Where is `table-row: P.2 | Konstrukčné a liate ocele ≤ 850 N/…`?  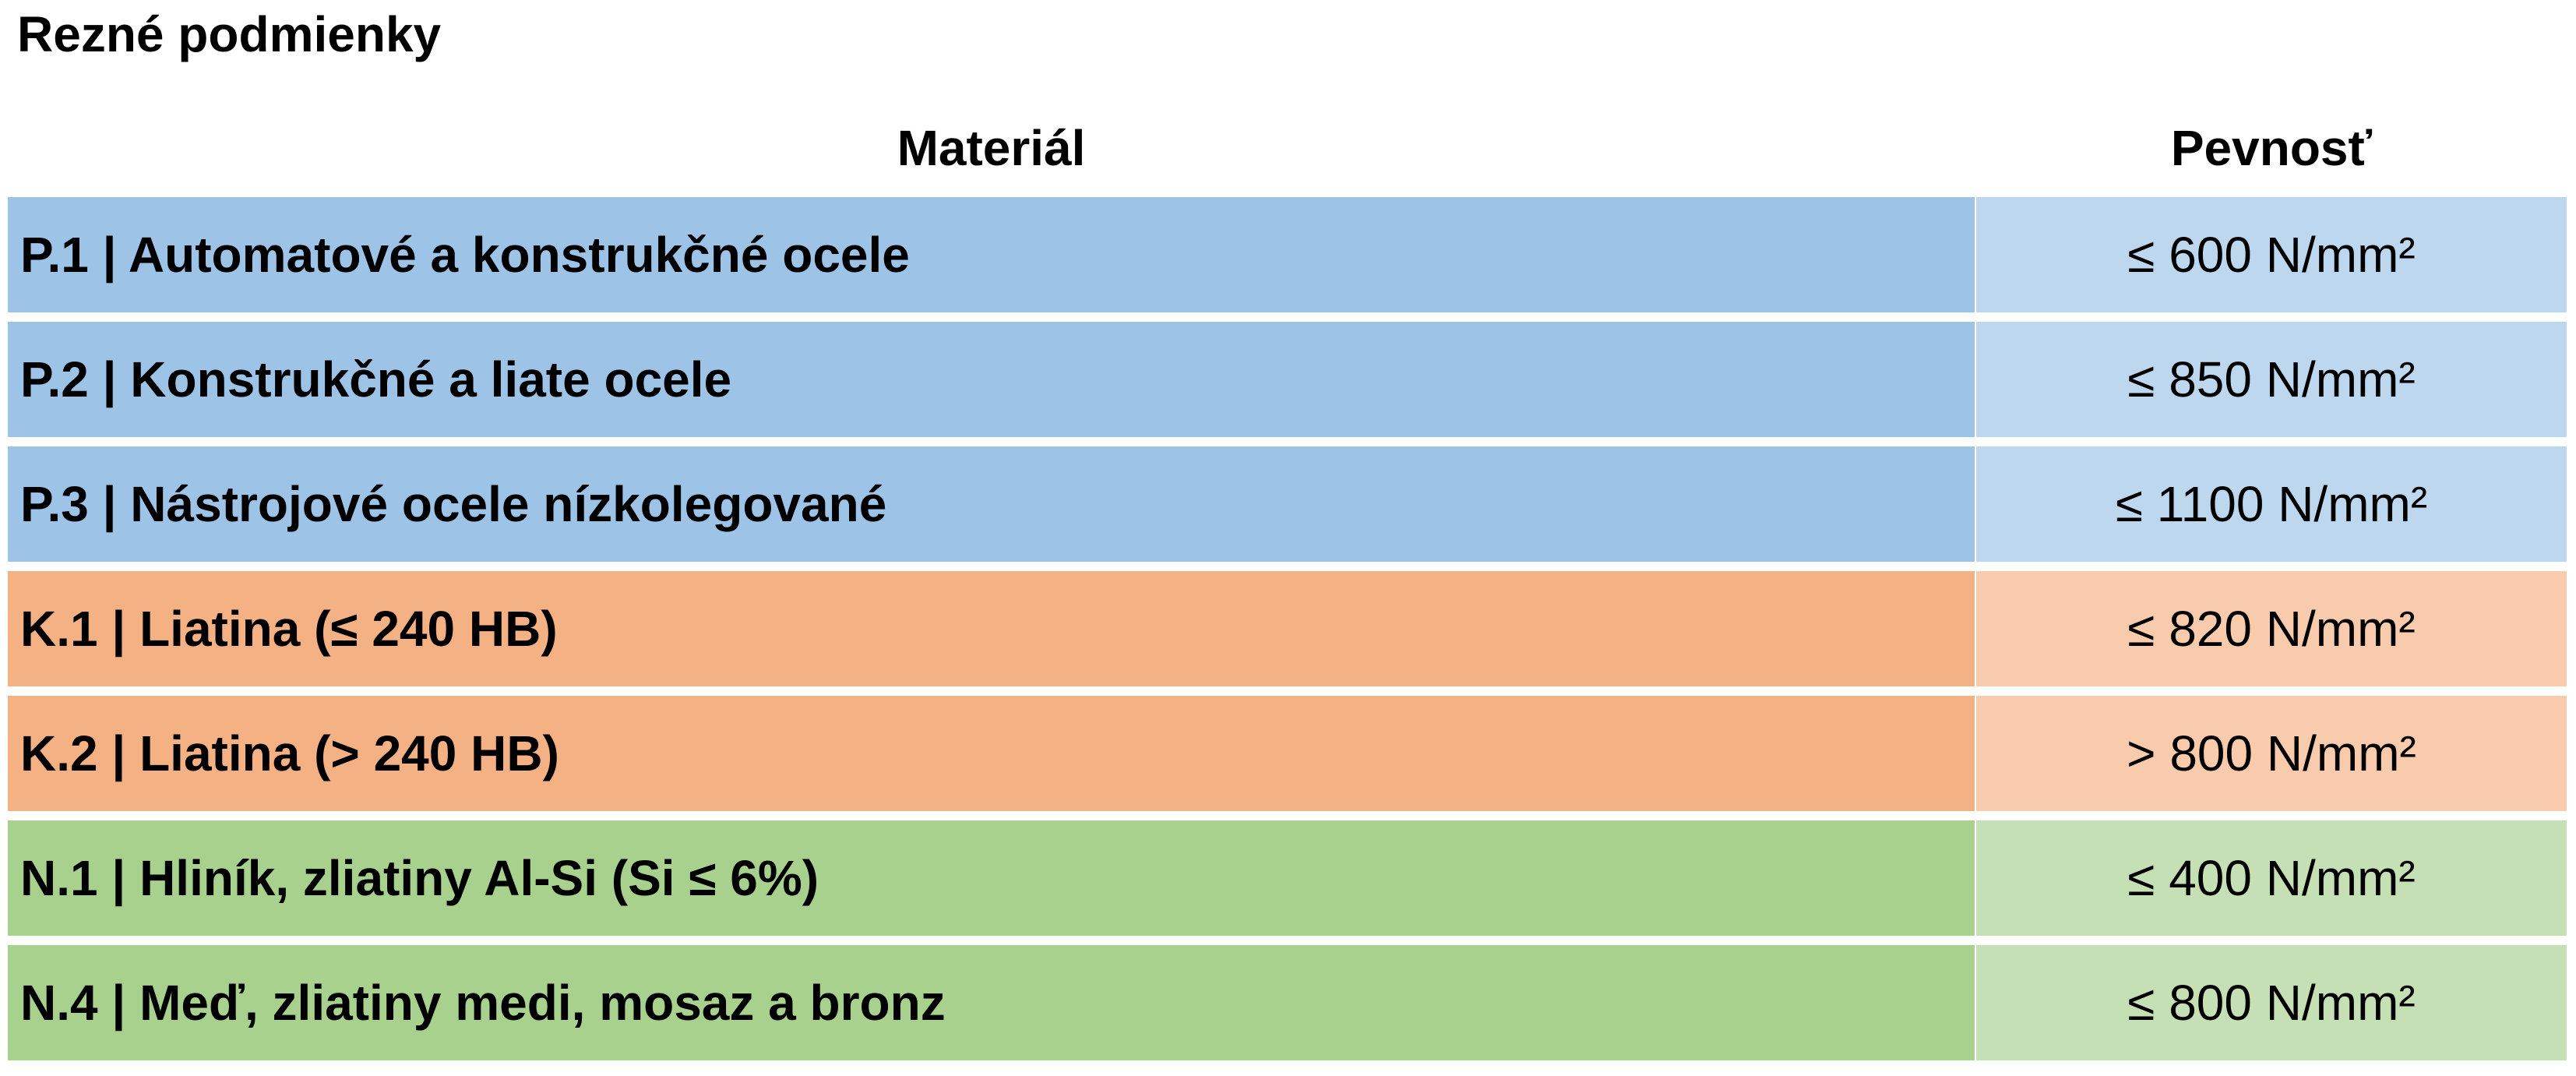
table-row: P.2 | Konstrukčné a liate ocele ≤ 850 N/… is located at coordinates (1287, 379).